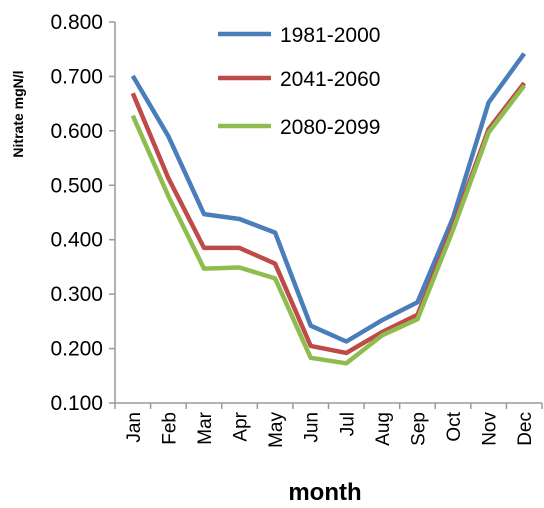  I want to click on y-tick-label: 0.600, so click(76, 131).